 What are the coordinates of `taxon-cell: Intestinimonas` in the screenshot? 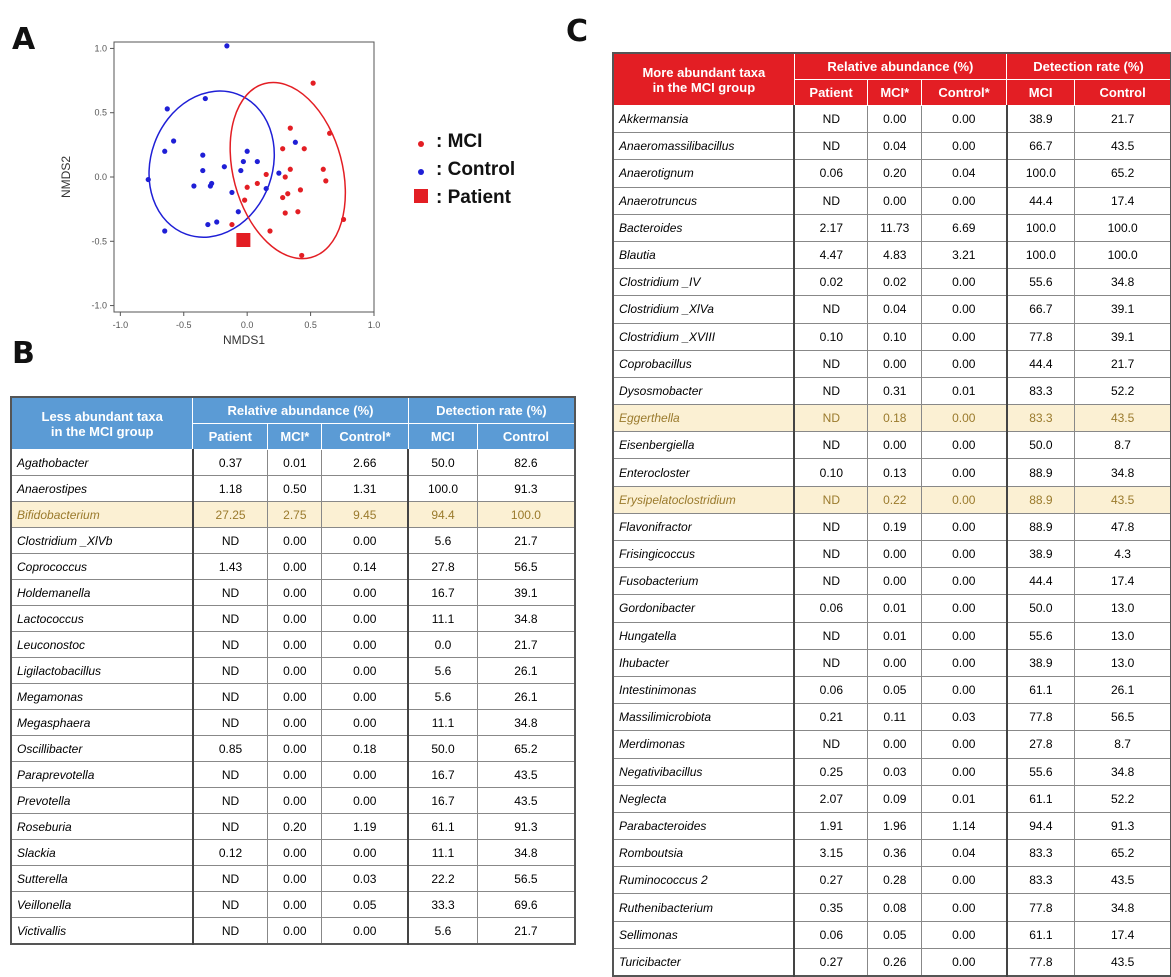 It's located at (703, 689).